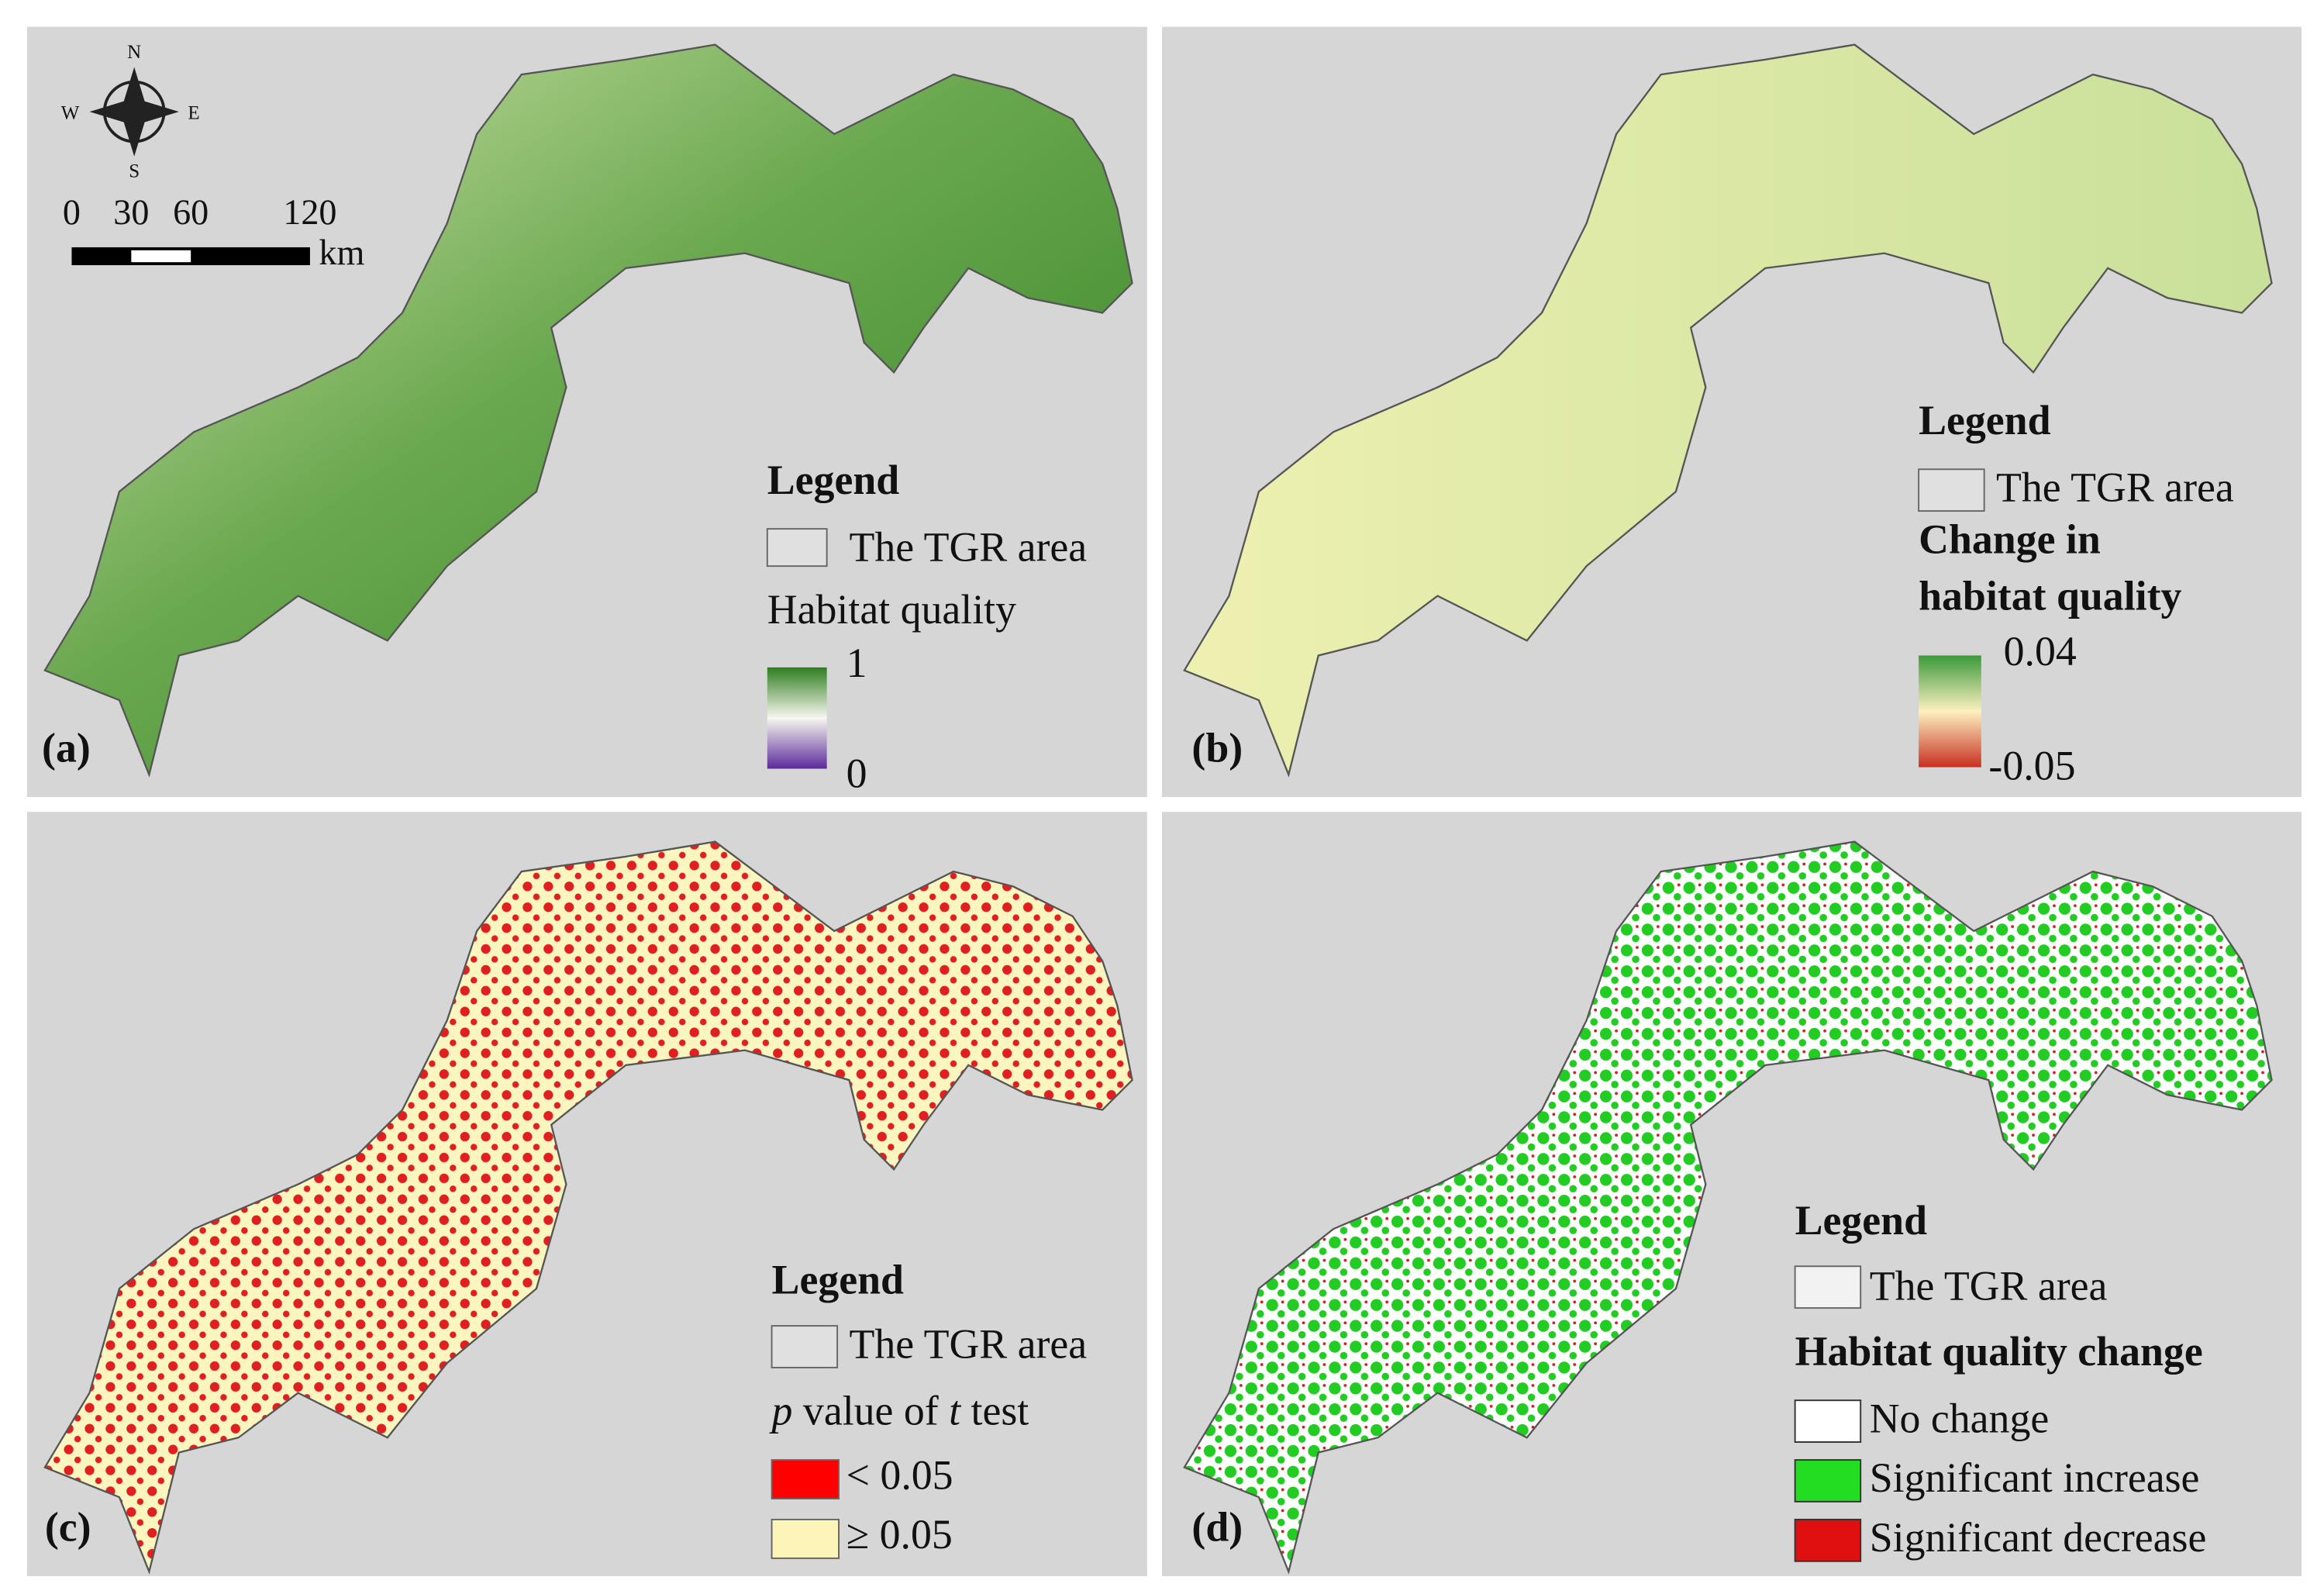 This screenshot has height=1594, width=2324. I want to click on scale-tick: 30, so click(131, 212).